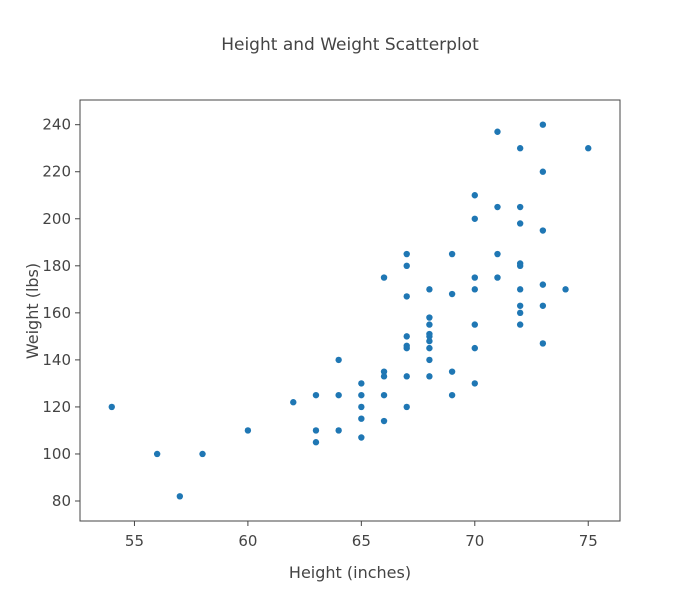 This screenshot has width=700, height=600. I want to click on y-axis-title: Weight (lbs), so click(32, 311).